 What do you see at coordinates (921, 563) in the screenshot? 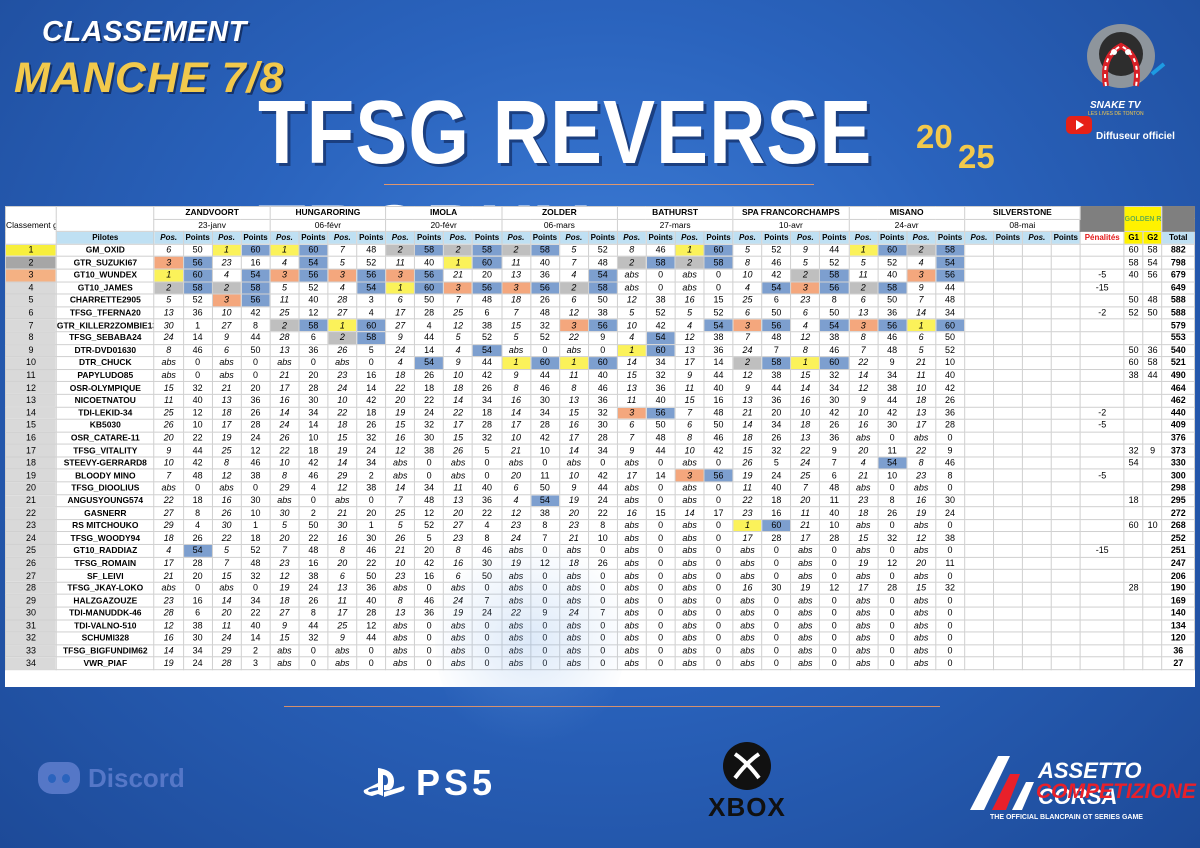
I see `position-cell: 20` at bounding box center [921, 563].